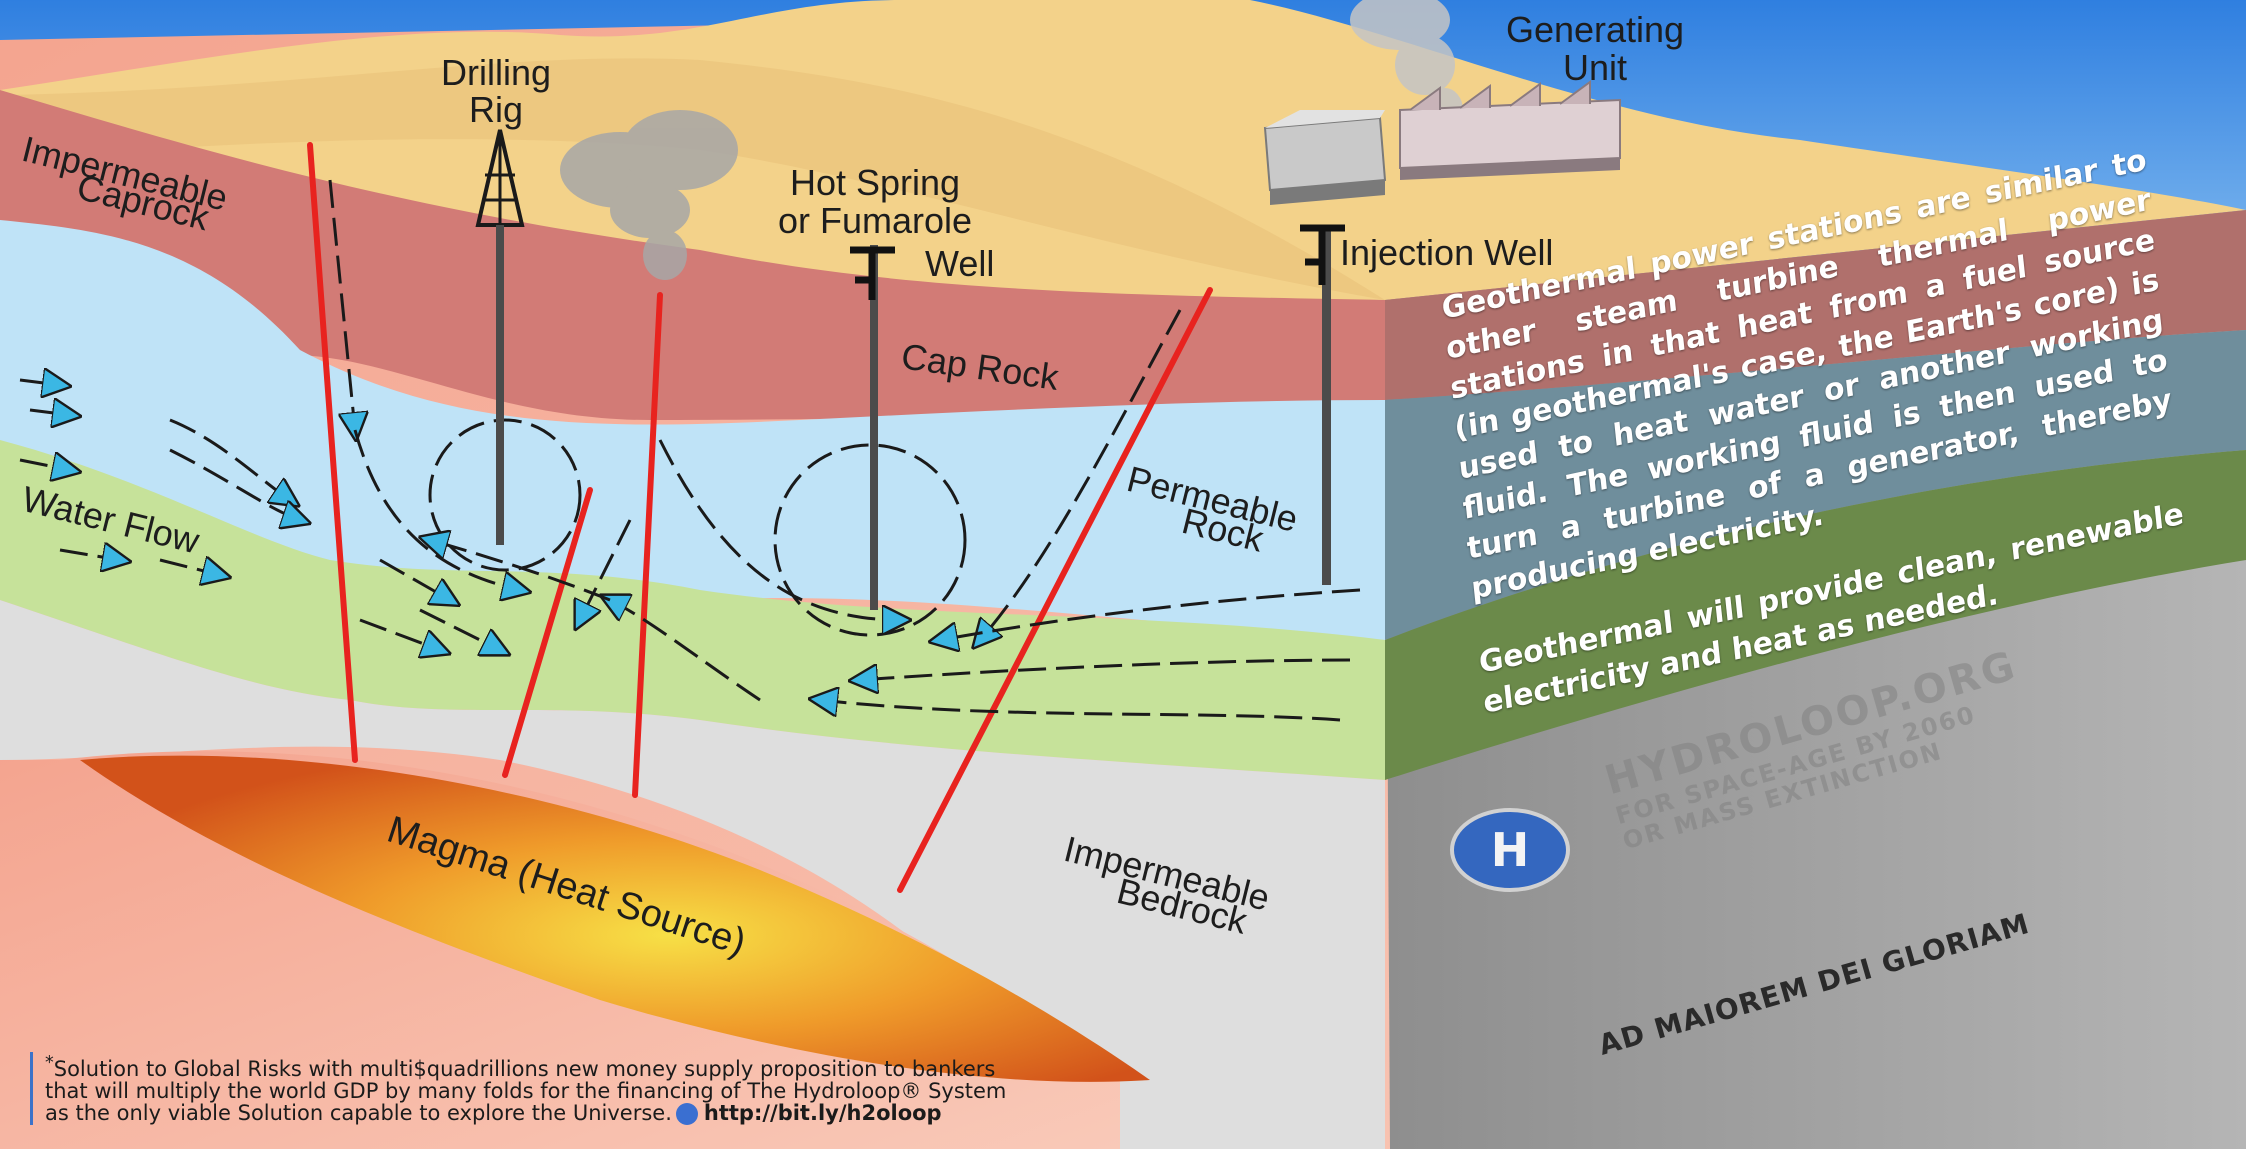 The image size is (2246, 1149). What do you see at coordinates (1446, 252) in the screenshot?
I see `injection-well-label: Injection Well` at bounding box center [1446, 252].